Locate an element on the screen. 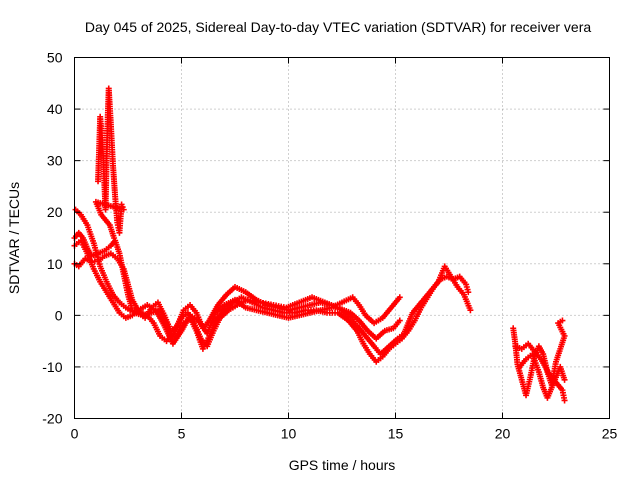  x-tick-label: 5 is located at coordinates (182, 434).